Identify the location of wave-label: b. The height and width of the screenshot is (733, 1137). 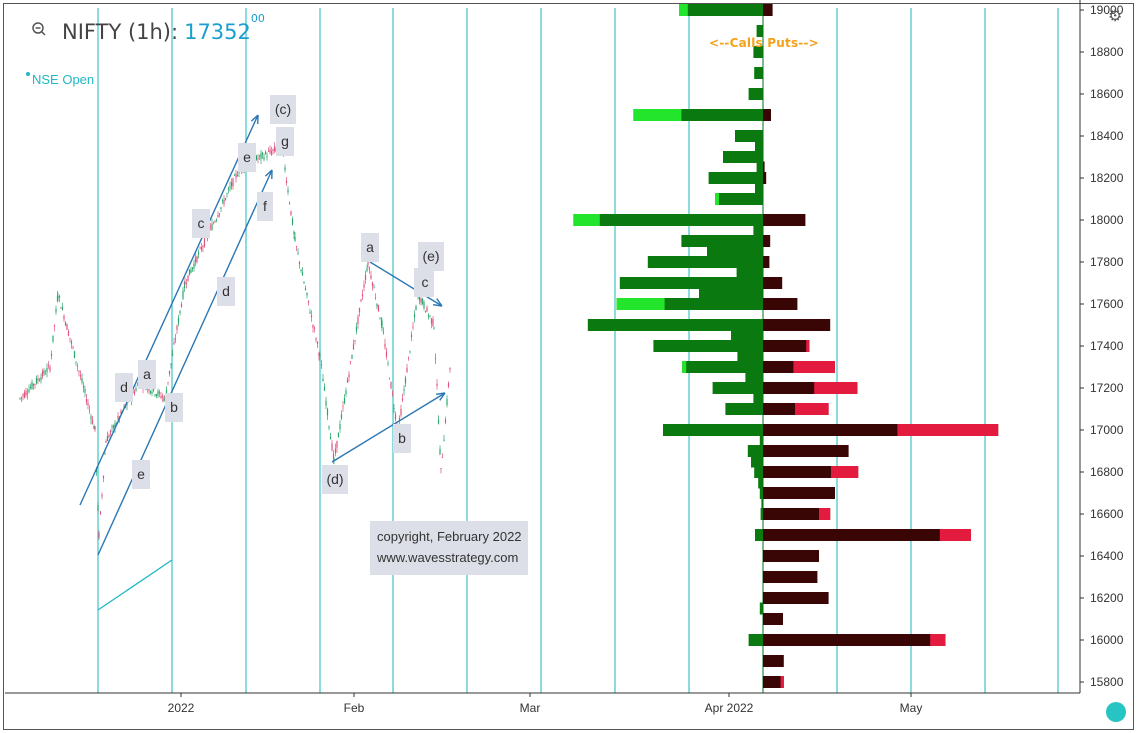
(174, 407).